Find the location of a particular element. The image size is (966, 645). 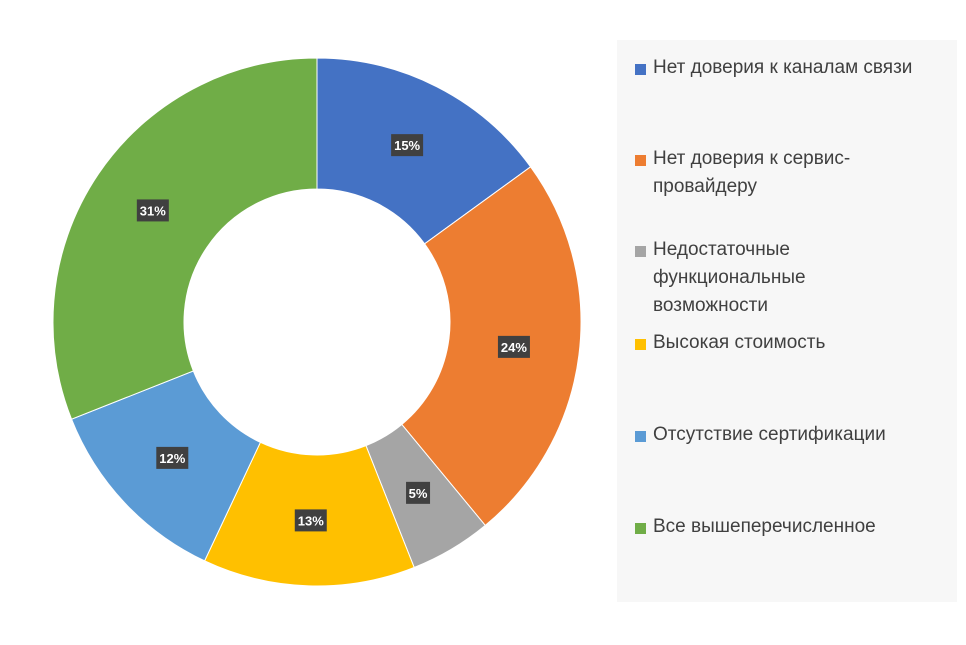

data-label-text: 31% is located at coordinates (153, 210).